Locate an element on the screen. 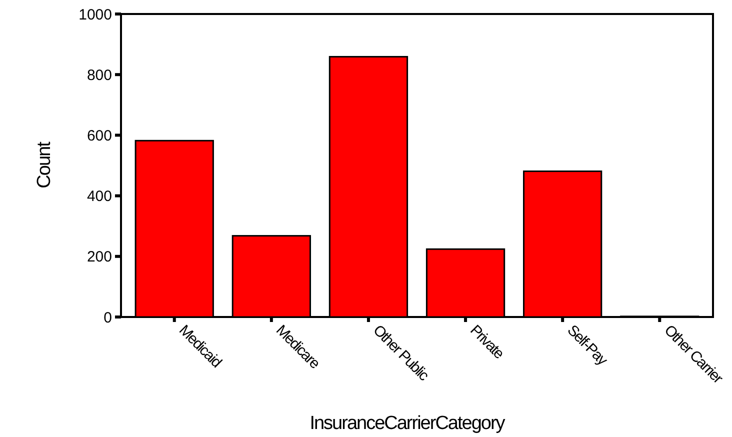 The height and width of the screenshot is (437, 732). y-tick-label: 200 is located at coordinates (99, 257).